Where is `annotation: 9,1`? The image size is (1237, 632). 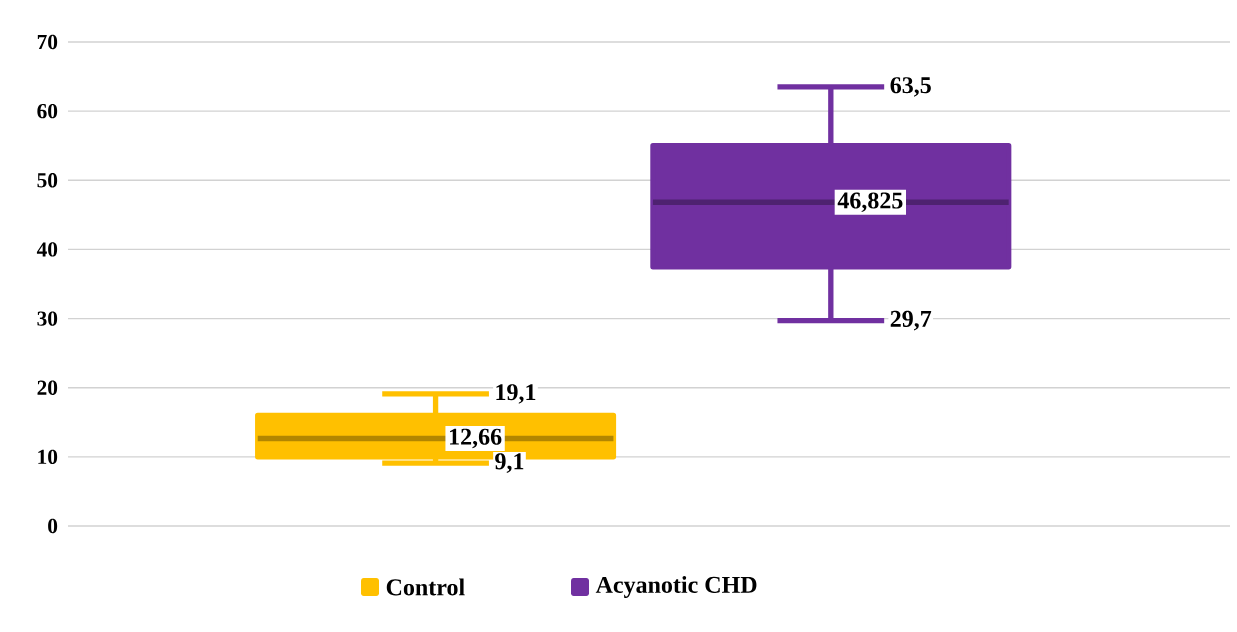 annotation: 9,1 is located at coordinates (509, 463).